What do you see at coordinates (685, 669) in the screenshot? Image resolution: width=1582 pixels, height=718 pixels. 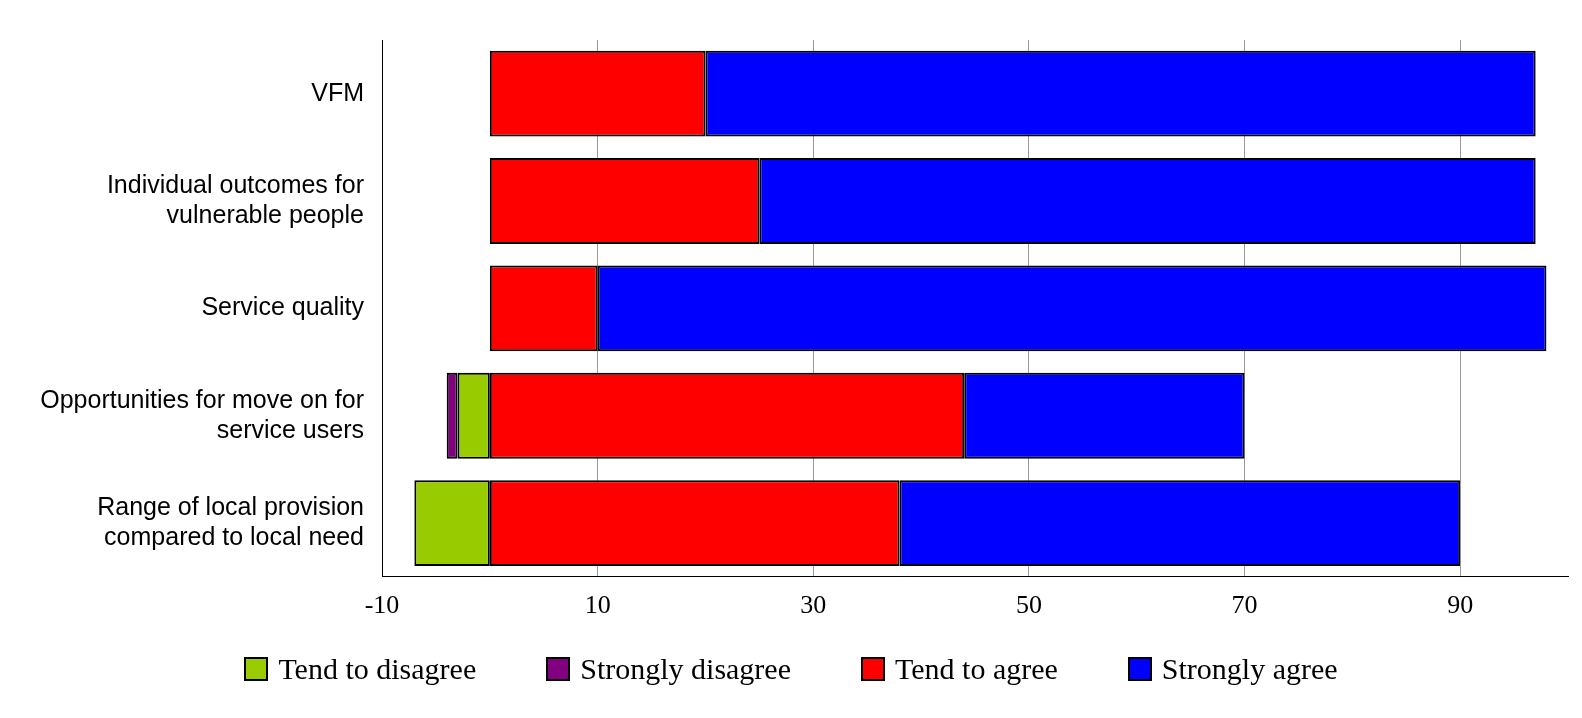 I see `legend-label: Strongly disagree` at bounding box center [685, 669].